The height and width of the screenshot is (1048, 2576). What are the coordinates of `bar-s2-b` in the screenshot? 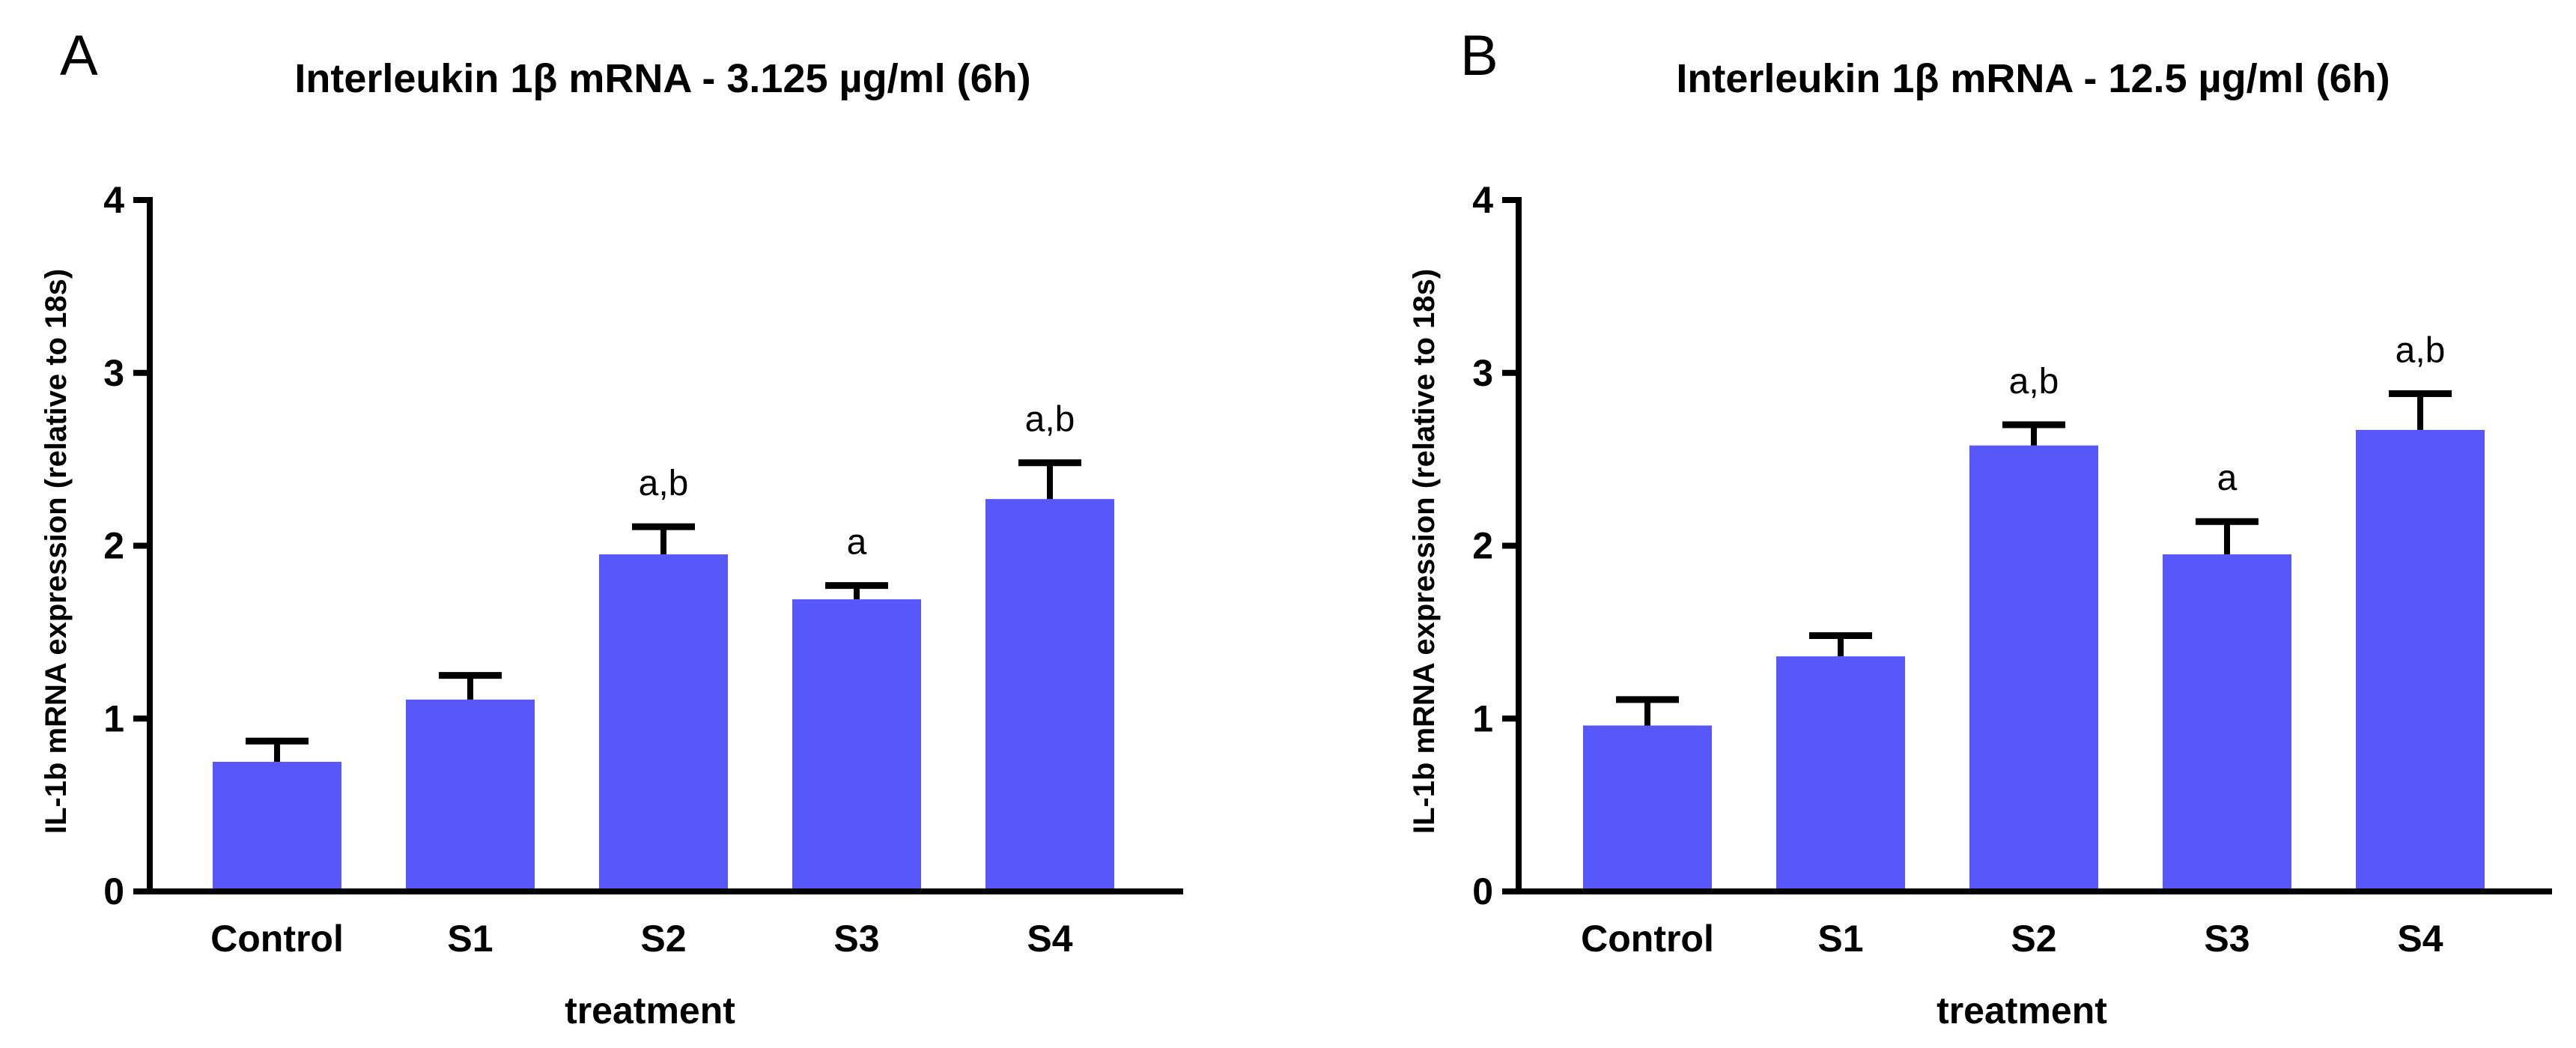 It's located at (2033, 668).